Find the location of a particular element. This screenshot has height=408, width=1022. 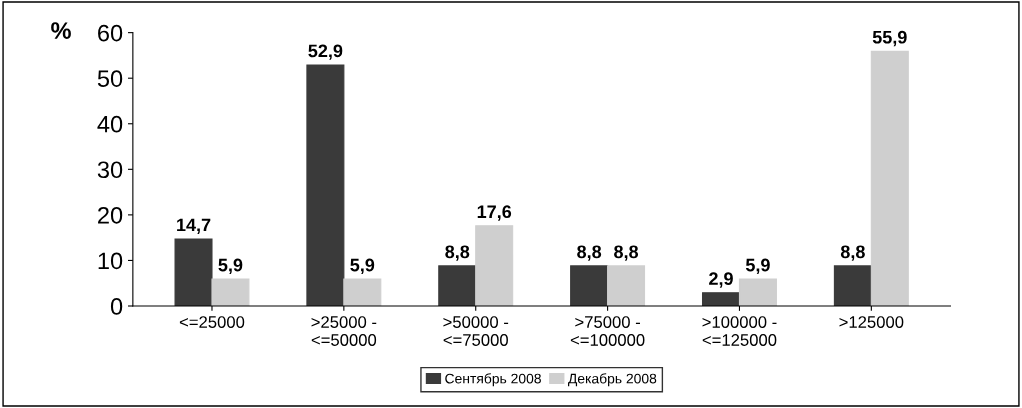

data-label: 55,9 is located at coordinates (889, 38).